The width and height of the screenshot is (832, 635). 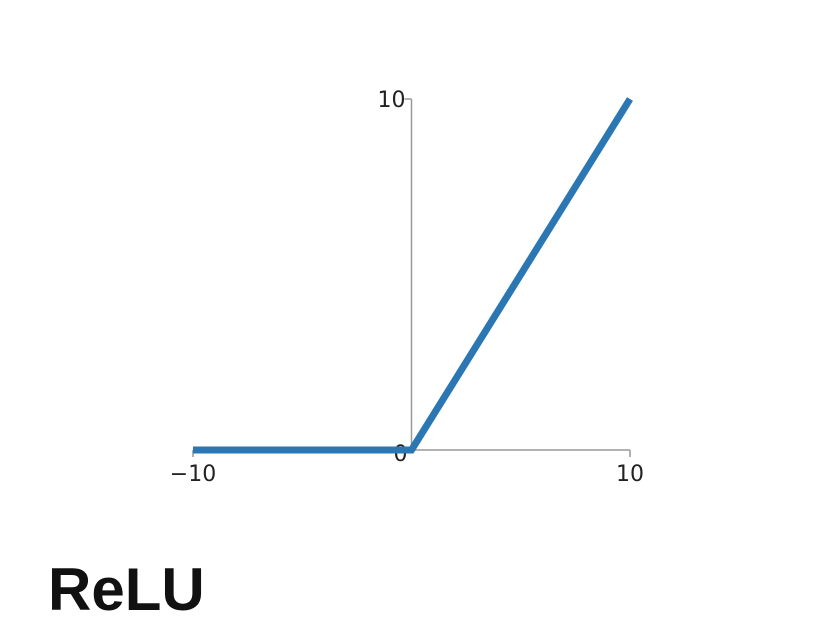 I want to click on x-tick-label: 0, so click(x=401, y=454).